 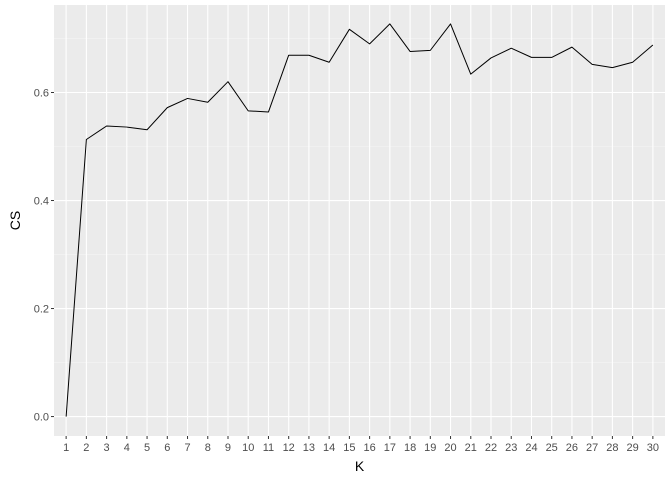 I want to click on x-tick-label: 19, so click(x=430, y=448).